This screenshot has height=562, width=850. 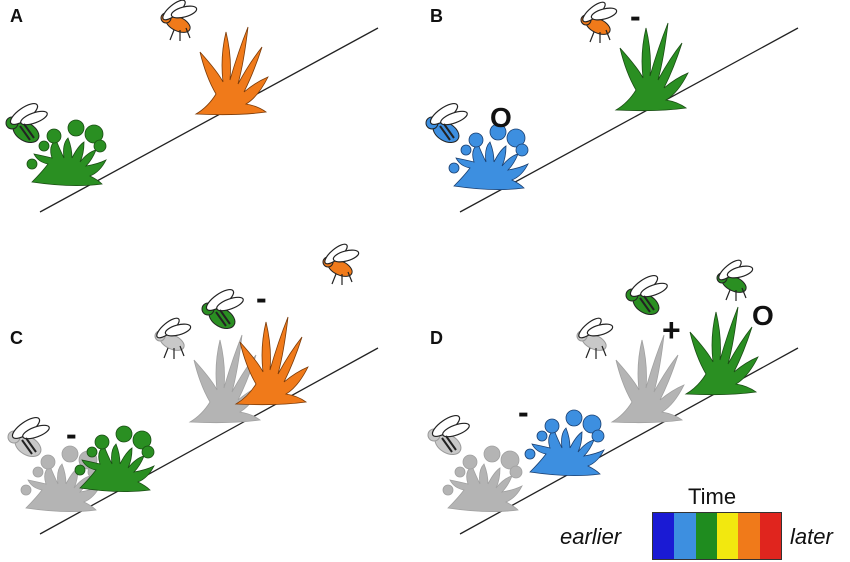 What do you see at coordinates (66, 153) in the screenshot?
I see `bush-plant-green` at bounding box center [66, 153].